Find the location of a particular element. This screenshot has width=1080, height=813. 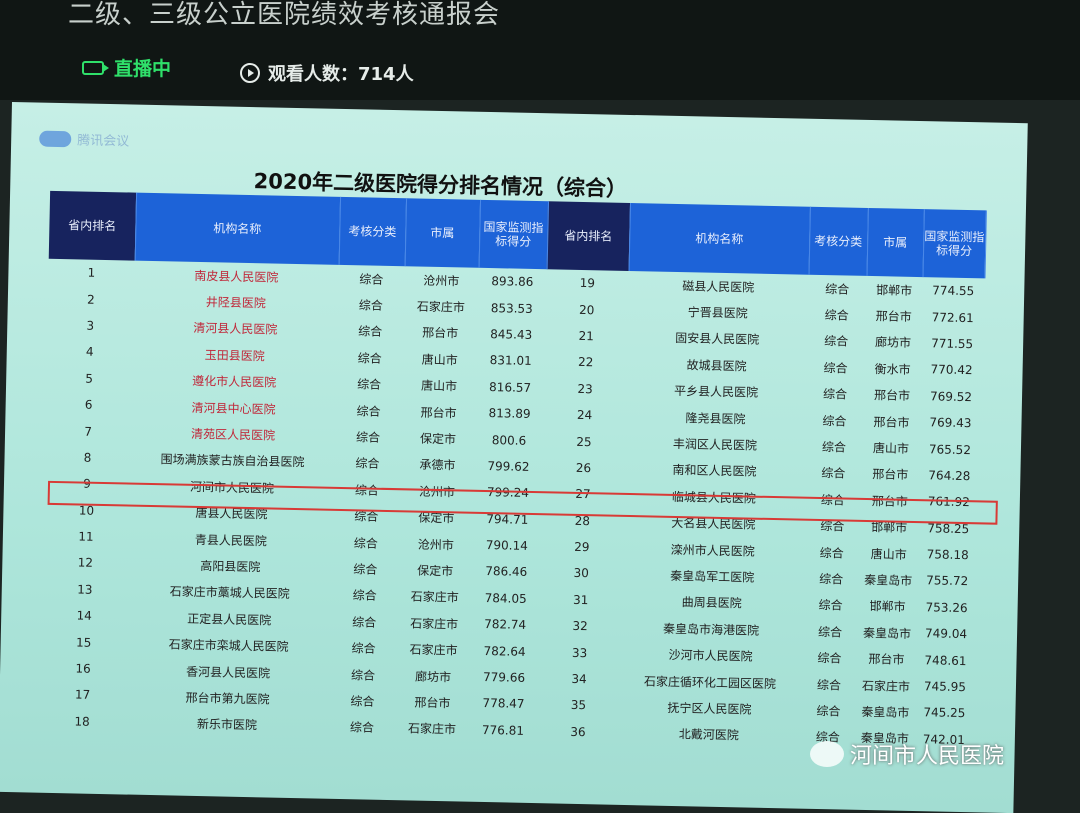

cell-rank: 3 is located at coordinates (90, 325).